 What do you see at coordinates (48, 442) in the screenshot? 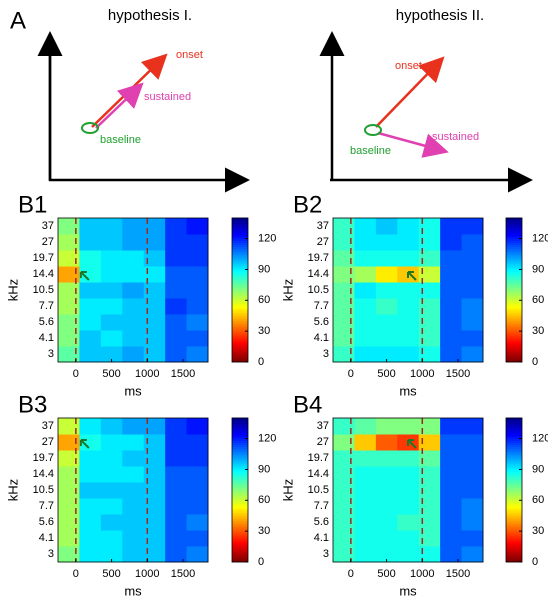
I see `y-tick-label: 27` at bounding box center [48, 442].